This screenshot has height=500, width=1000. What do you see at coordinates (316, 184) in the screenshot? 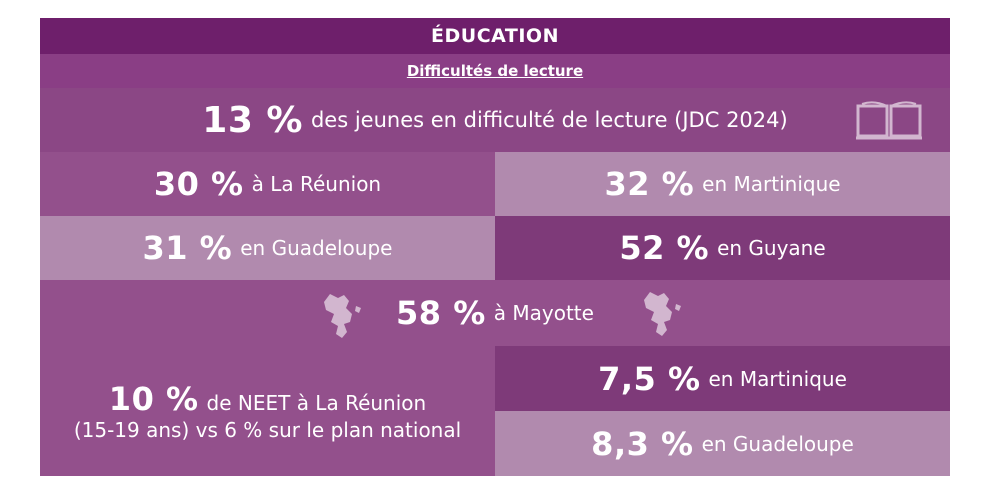
I see `stat-text: à La Réunion` at bounding box center [316, 184].